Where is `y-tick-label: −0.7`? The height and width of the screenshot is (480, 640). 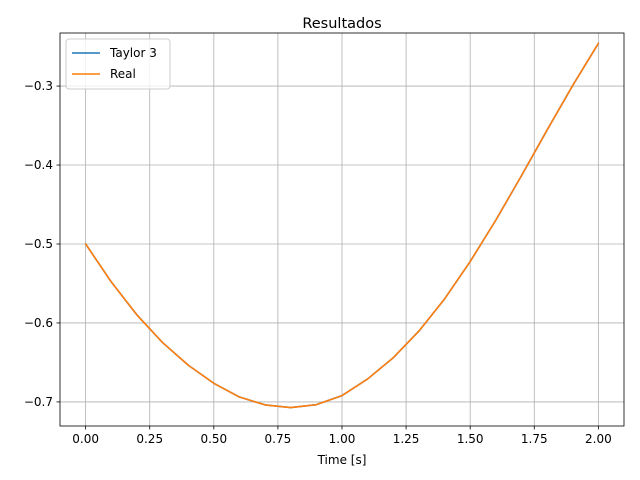 y-tick-label: −0.7 is located at coordinates (38, 402).